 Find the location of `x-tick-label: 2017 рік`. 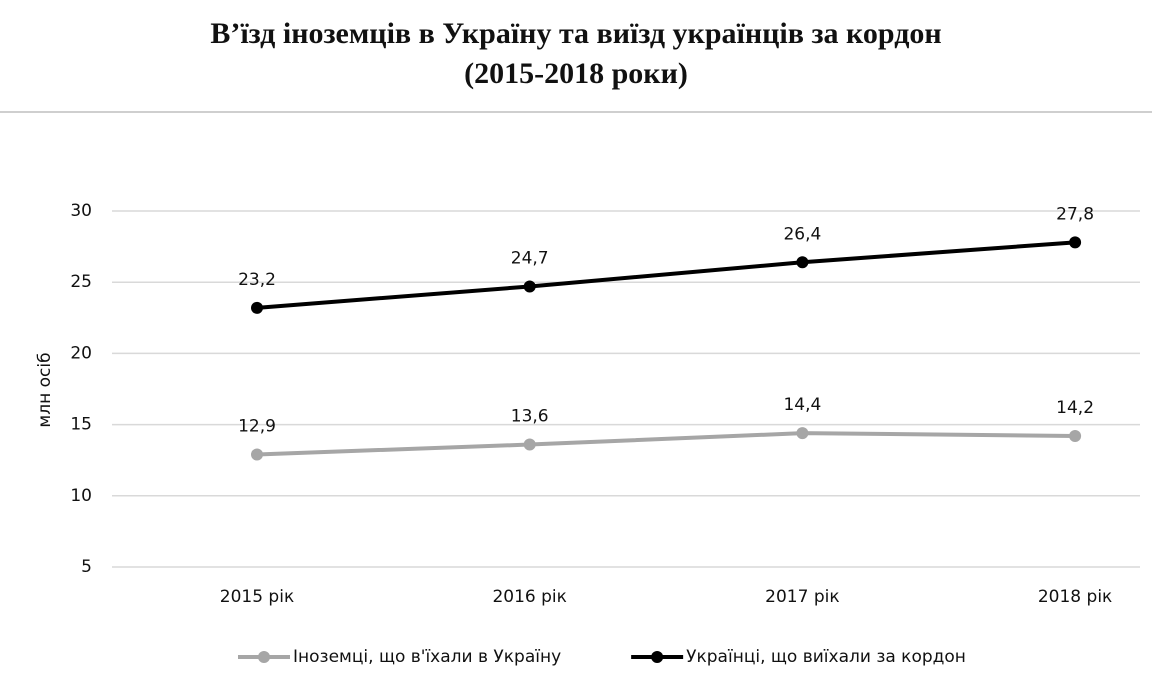

x-tick-label: 2017 рік is located at coordinates (802, 597).